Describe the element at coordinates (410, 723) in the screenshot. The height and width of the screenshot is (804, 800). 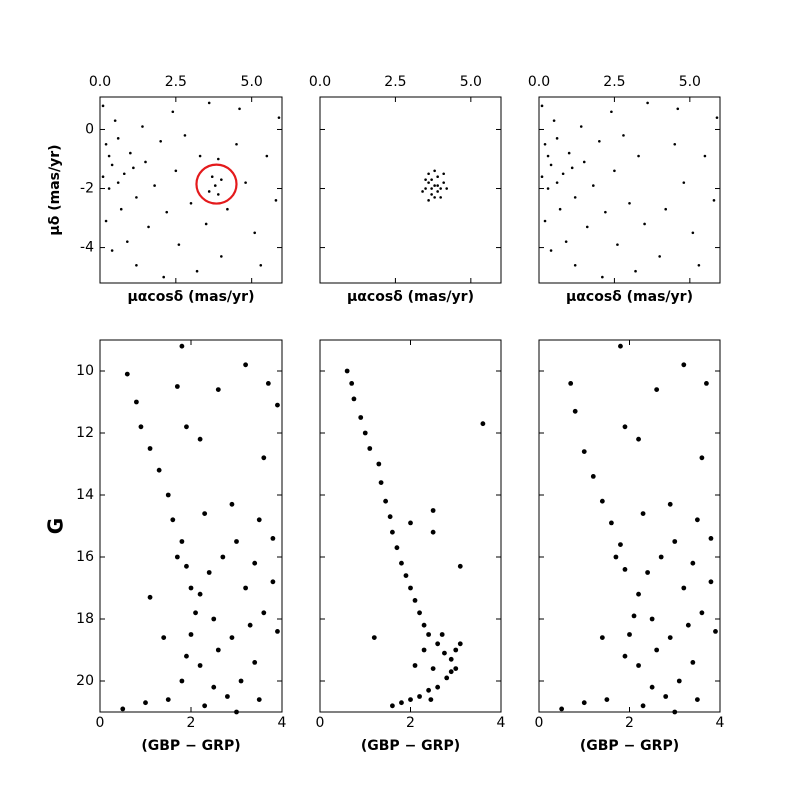
I see `x-tick-label: 2` at that location.